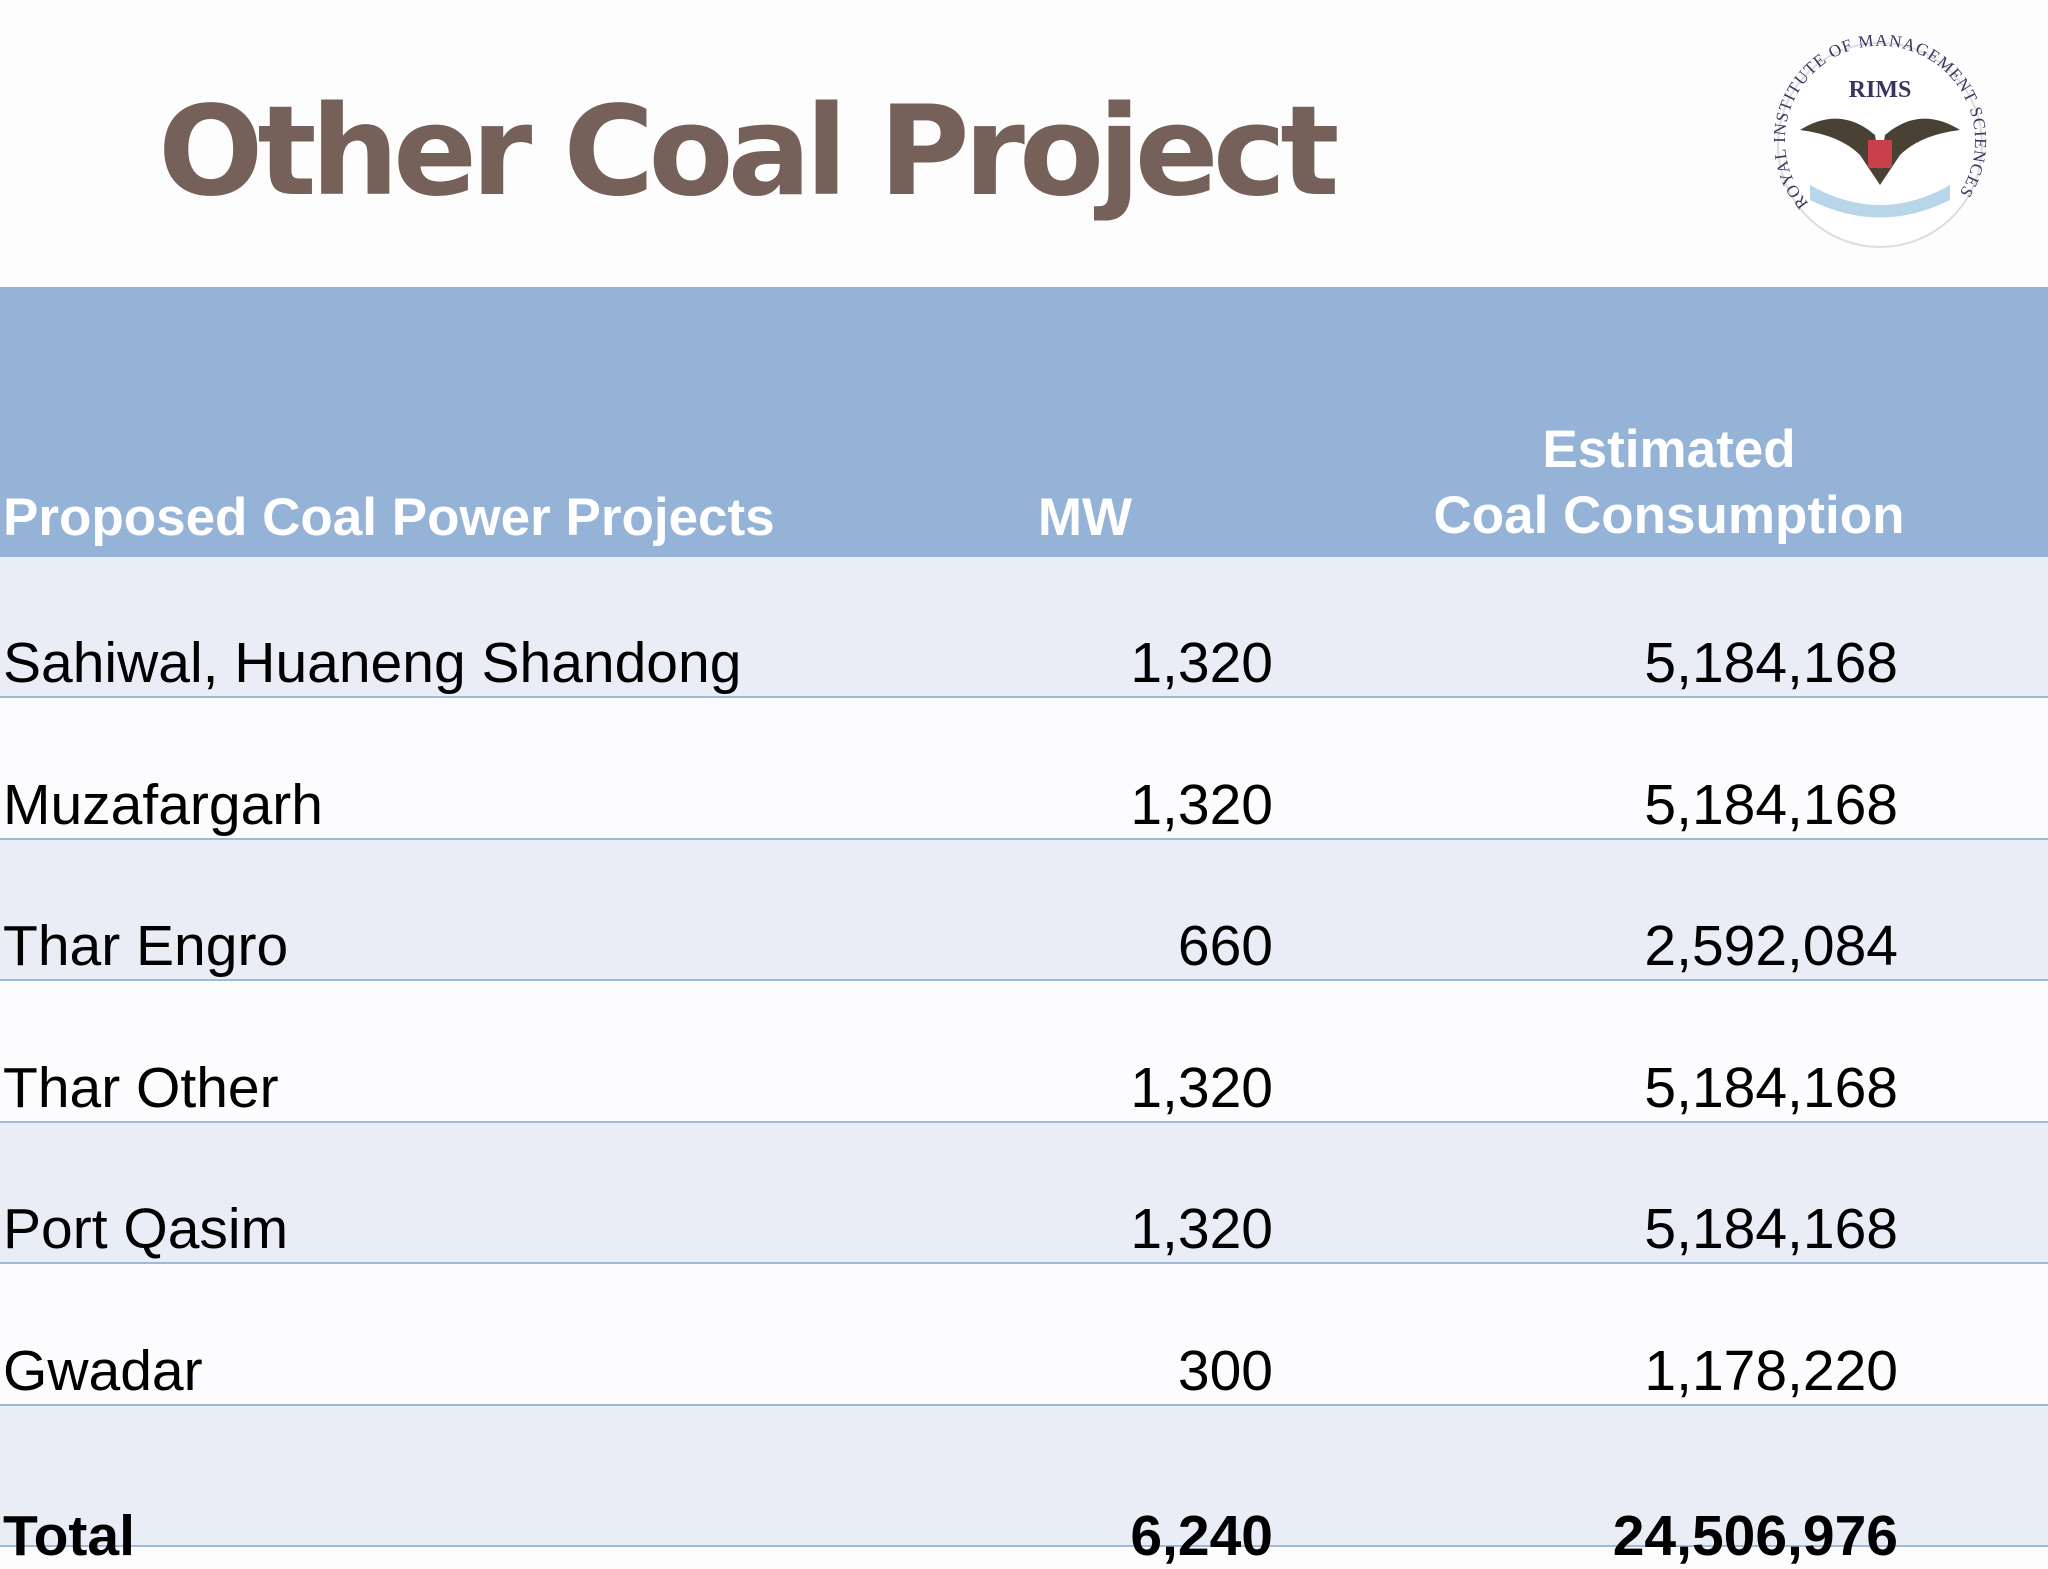 This screenshot has height=1569, width=2048. Describe the element at coordinates (1024, 1193) in the screenshot. I see `table-row: Port Qasim 1,320 5,184,168` at that location.